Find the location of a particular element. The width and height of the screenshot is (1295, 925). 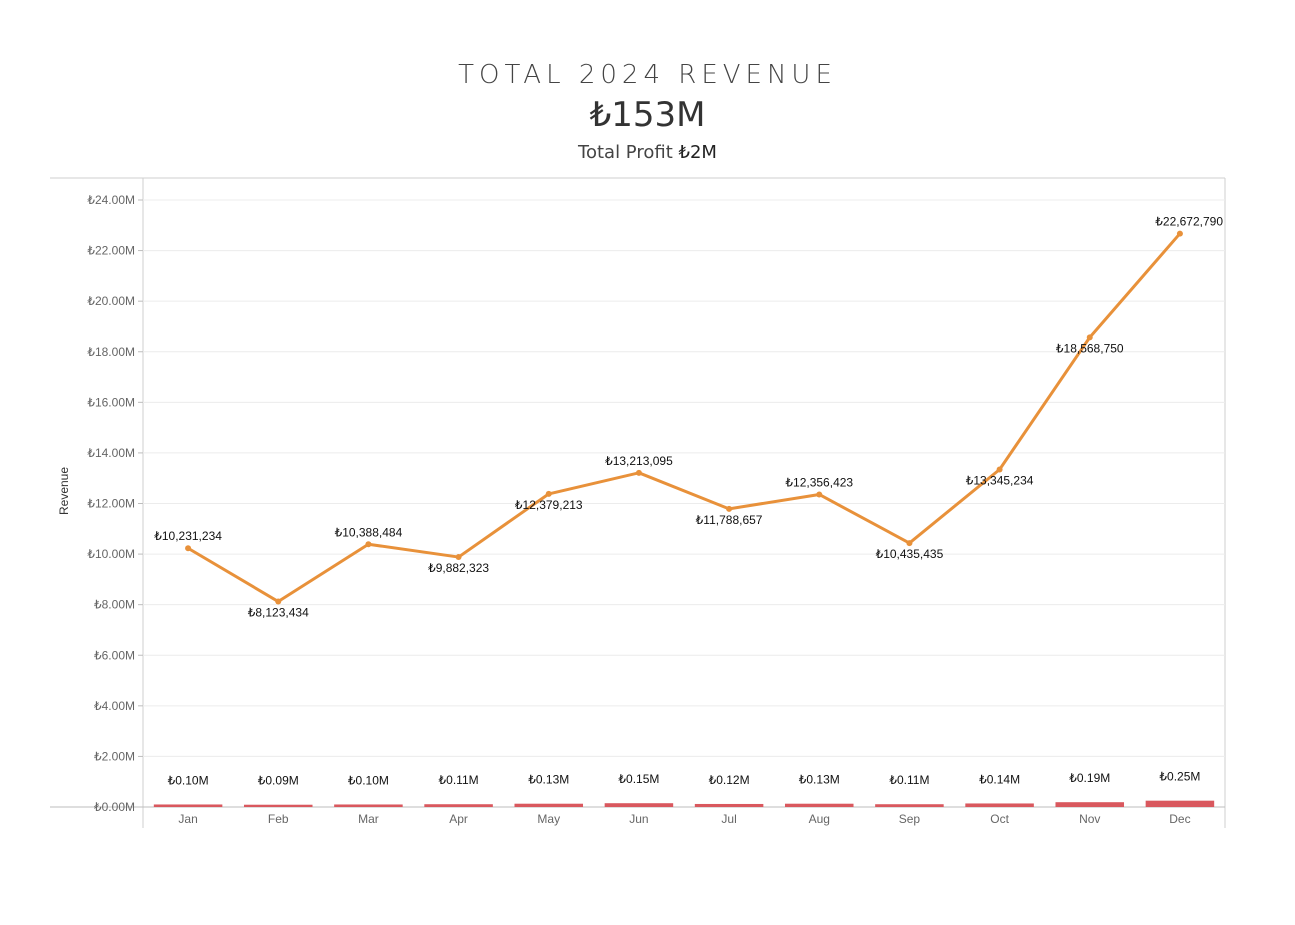

x-tick-label: Dec is located at coordinates (1179, 819).